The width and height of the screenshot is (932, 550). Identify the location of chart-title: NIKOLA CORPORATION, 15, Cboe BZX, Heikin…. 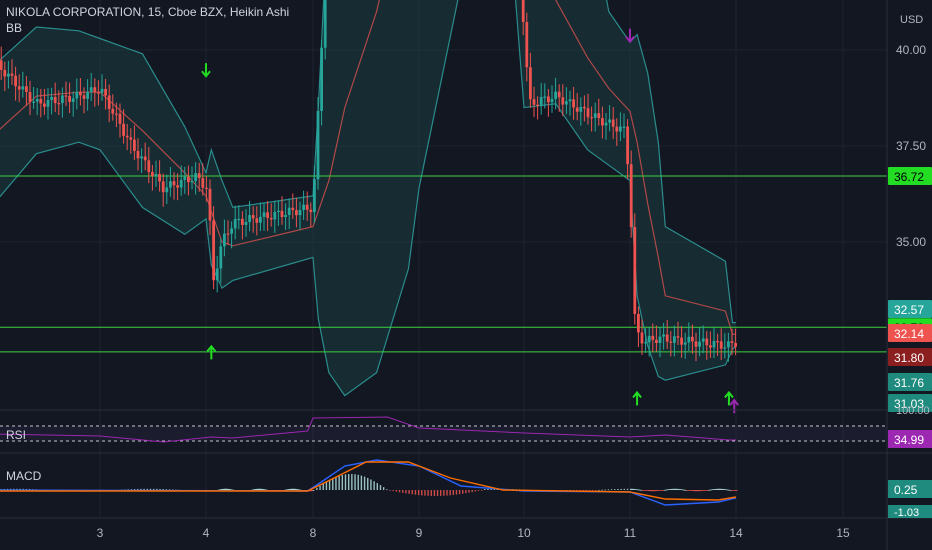
(148, 12).